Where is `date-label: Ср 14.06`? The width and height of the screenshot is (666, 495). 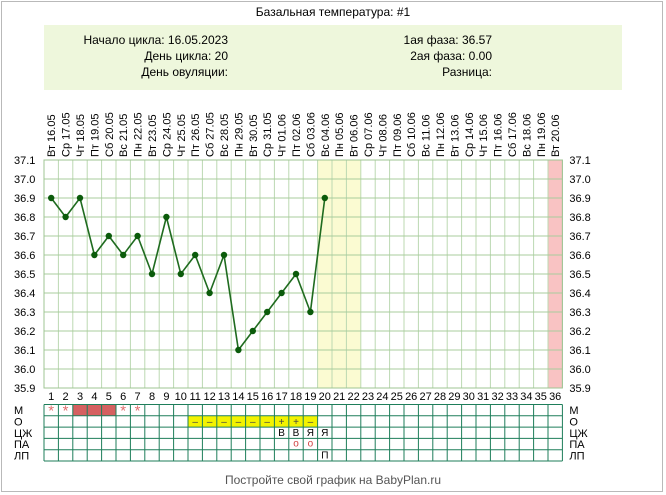
date-label: Ср 14.06 is located at coordinates (470, 134).